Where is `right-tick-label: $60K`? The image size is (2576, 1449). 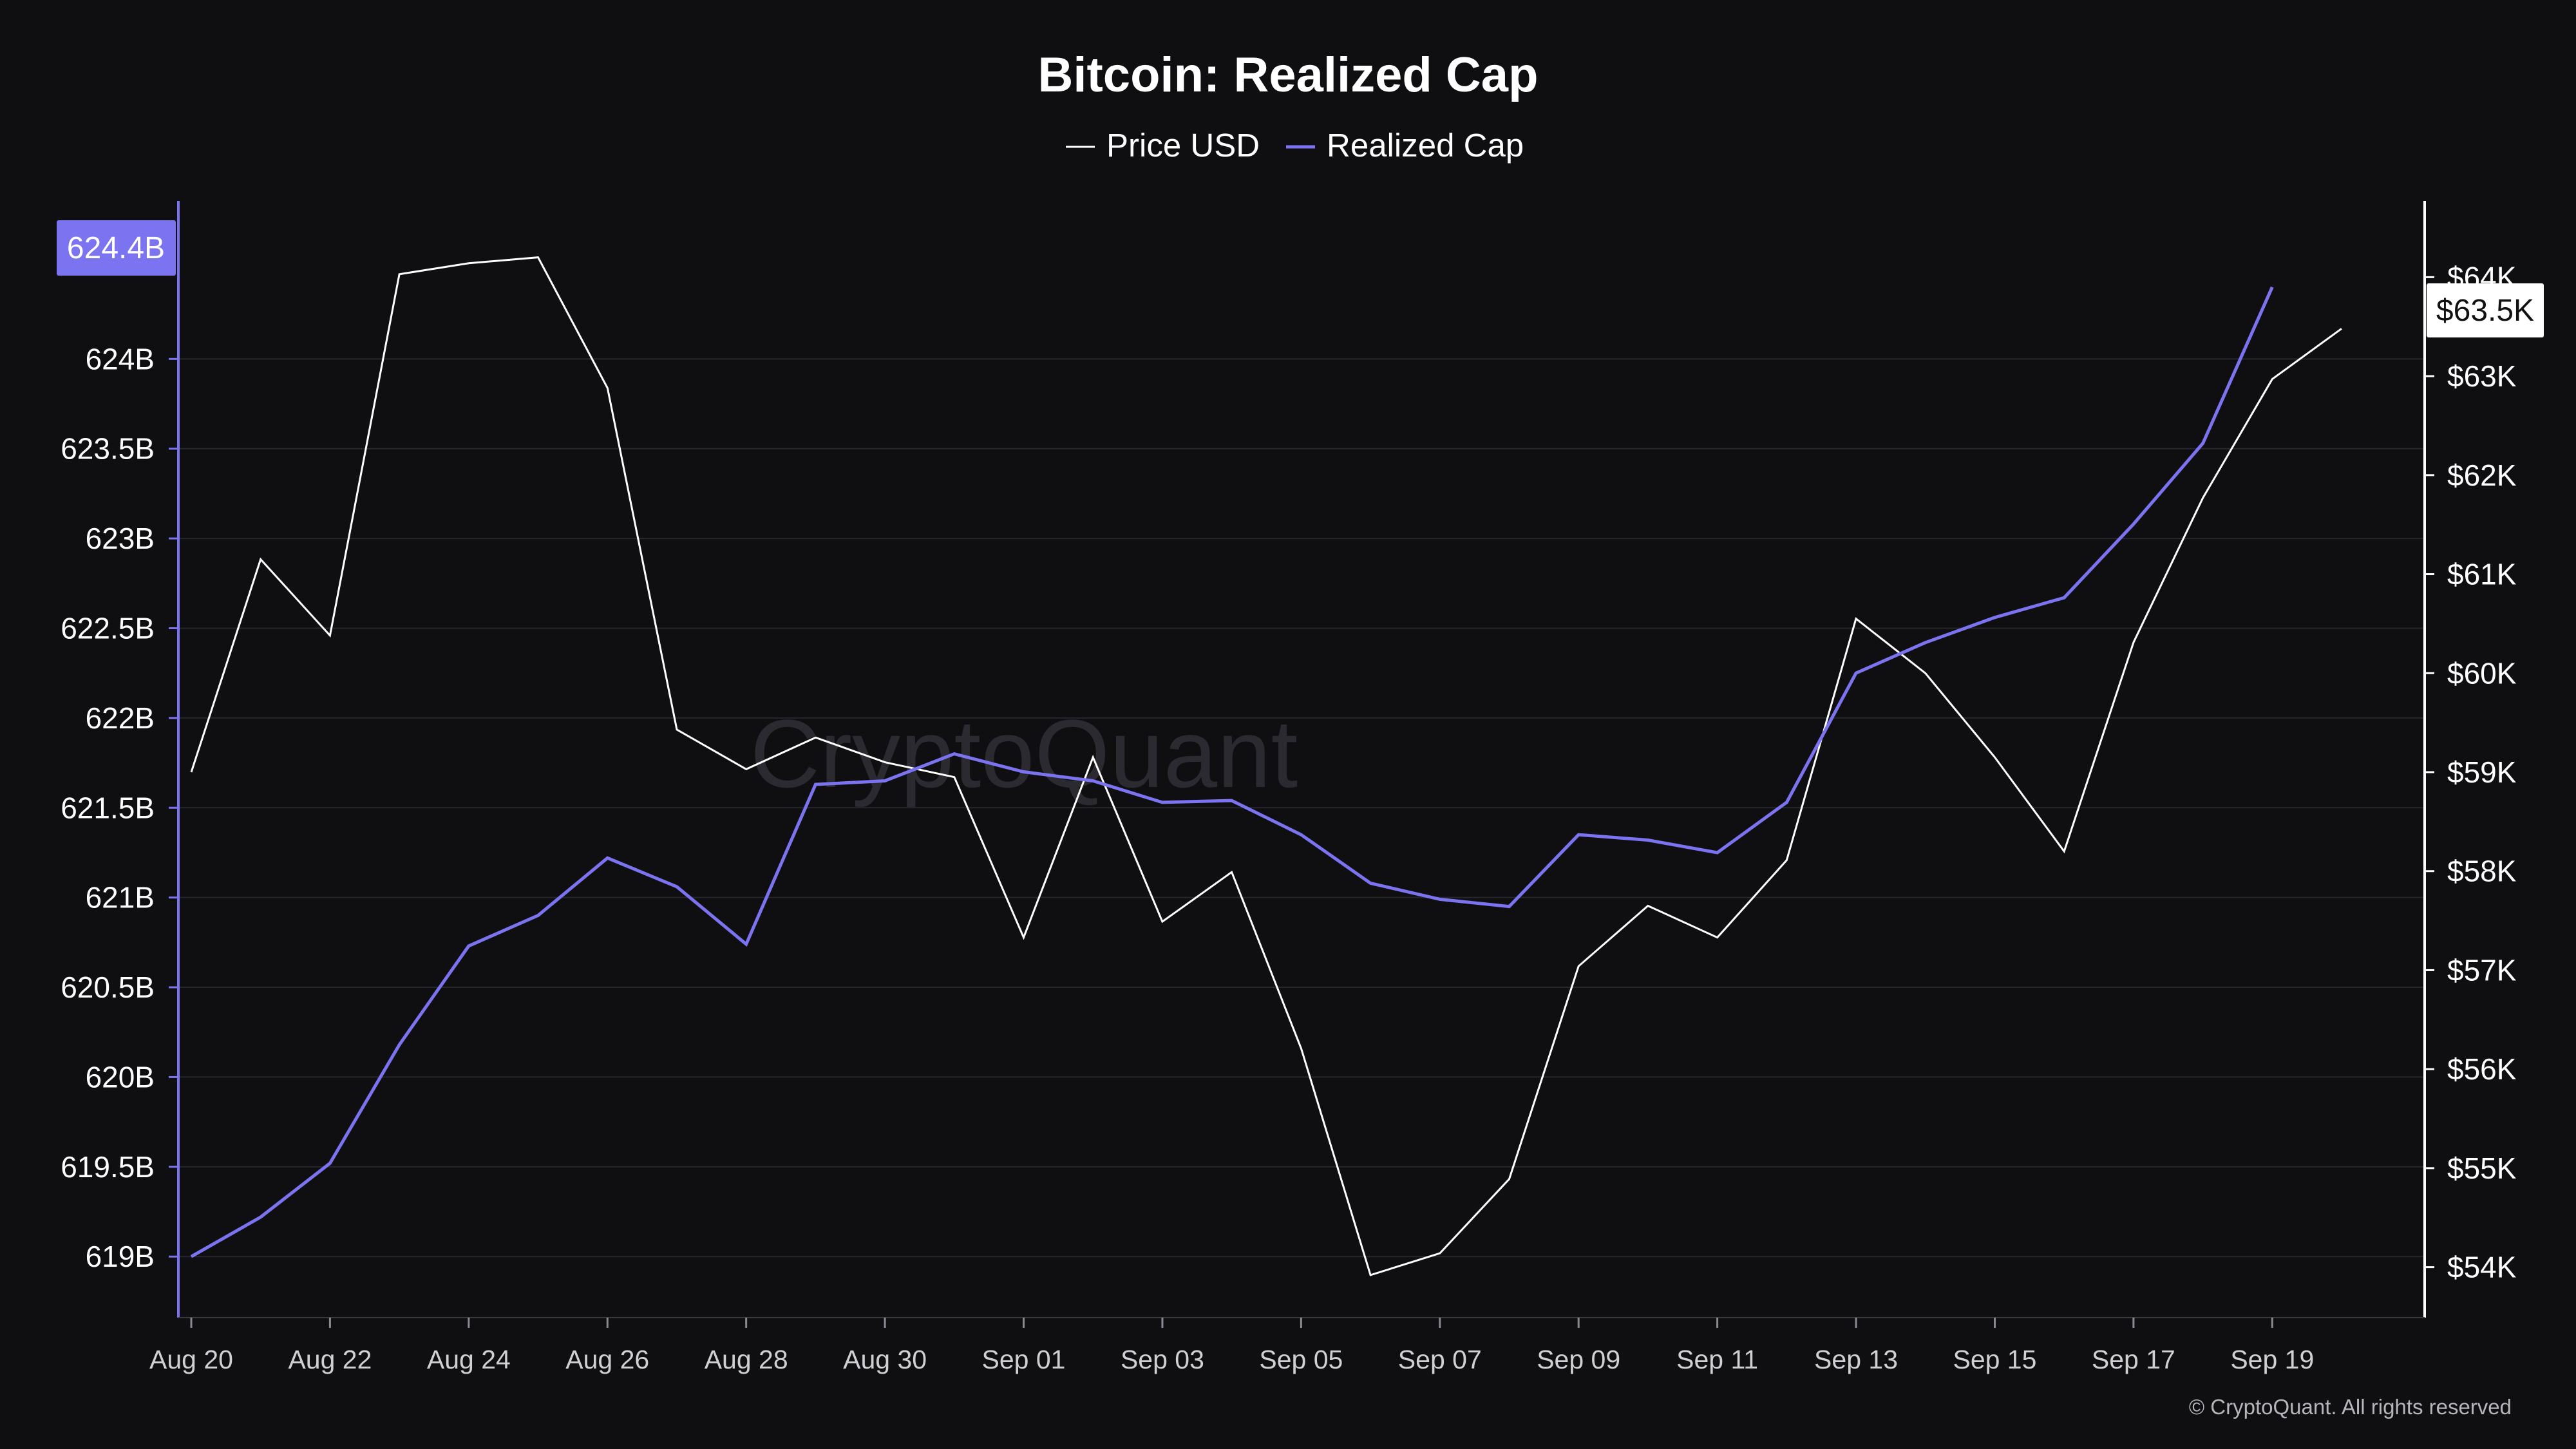 right-tick-label: $60K is located at coordinates (2482, 673).